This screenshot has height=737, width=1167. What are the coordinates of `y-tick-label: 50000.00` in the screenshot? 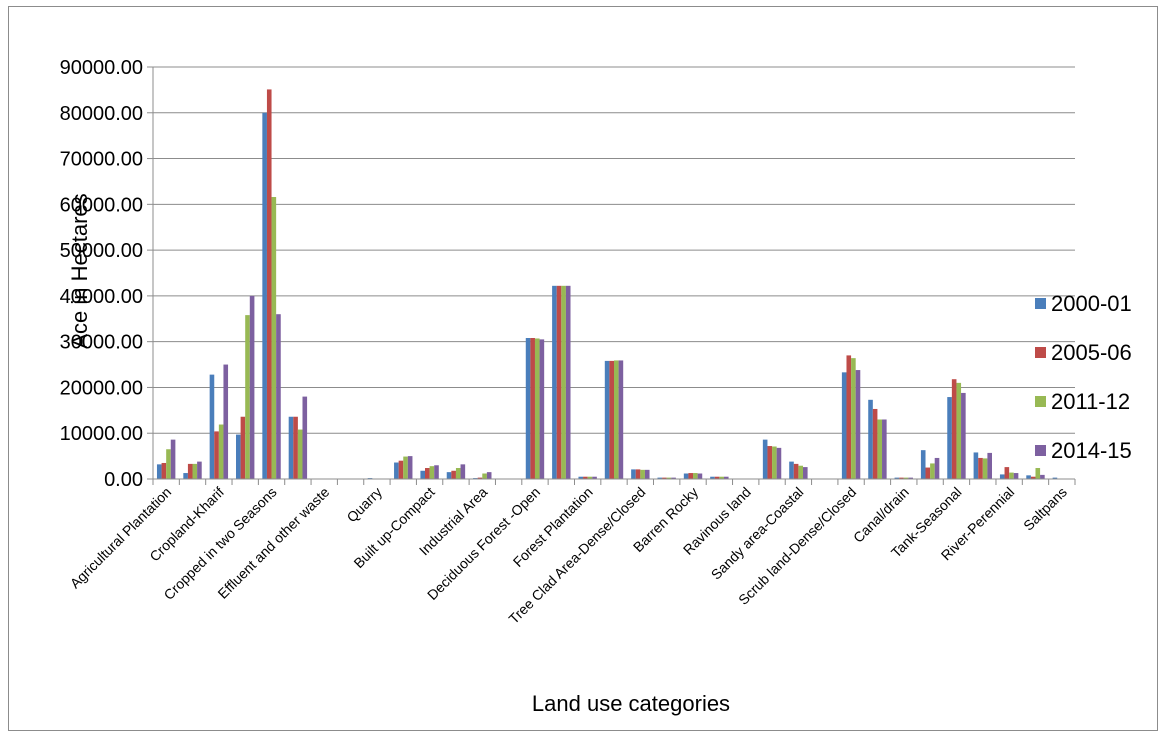 It's located at (101, 251).